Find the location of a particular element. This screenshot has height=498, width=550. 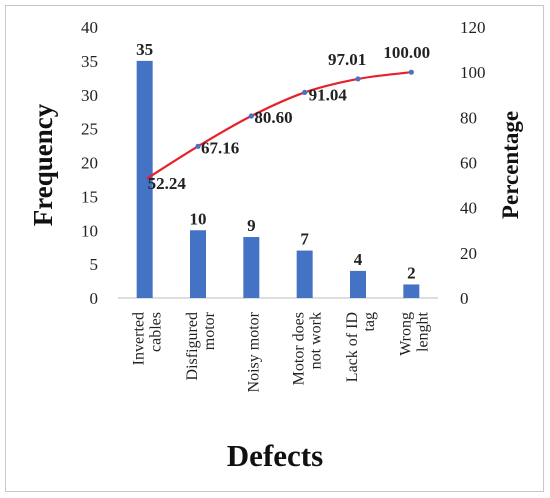

cumulative-percentage-line is located at coordinates (278, 126).